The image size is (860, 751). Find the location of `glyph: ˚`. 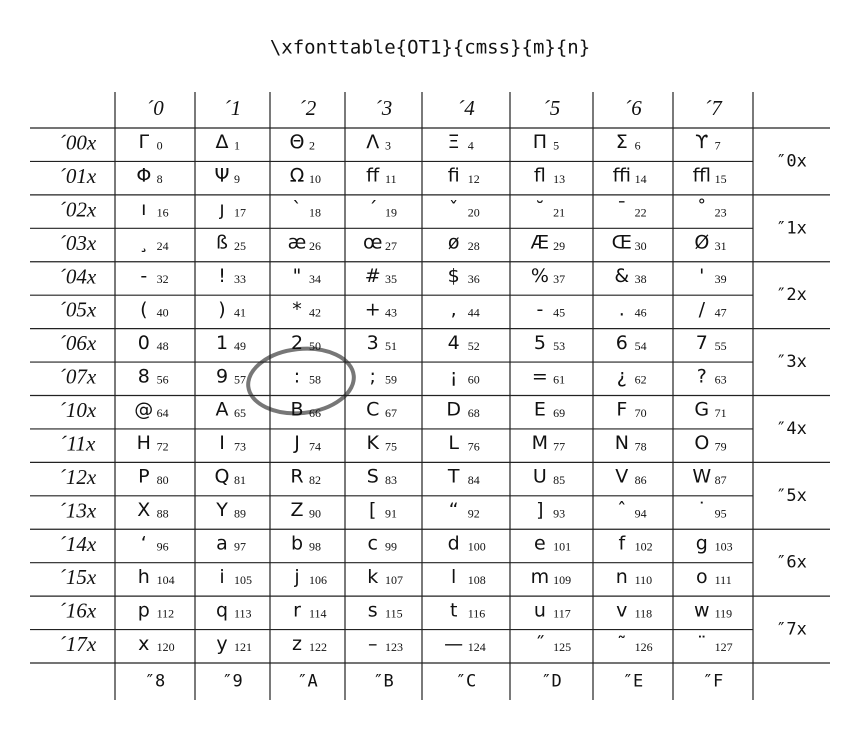

glyph: ˚ is located at coordinates (702, 209).